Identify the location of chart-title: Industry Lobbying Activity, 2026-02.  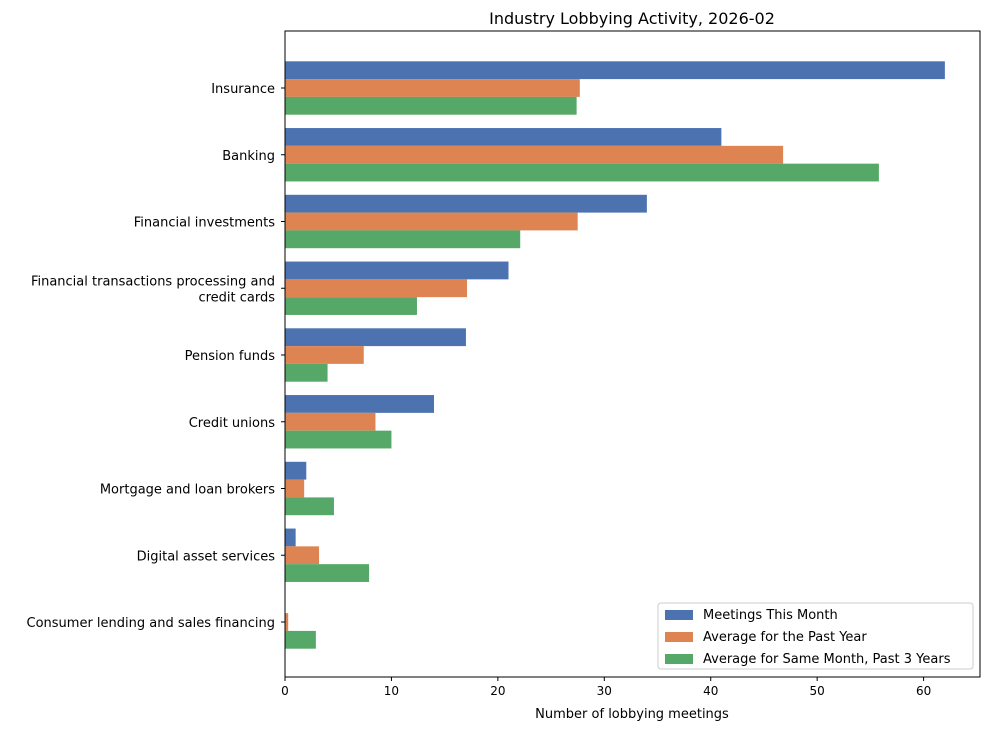
(632, 18).